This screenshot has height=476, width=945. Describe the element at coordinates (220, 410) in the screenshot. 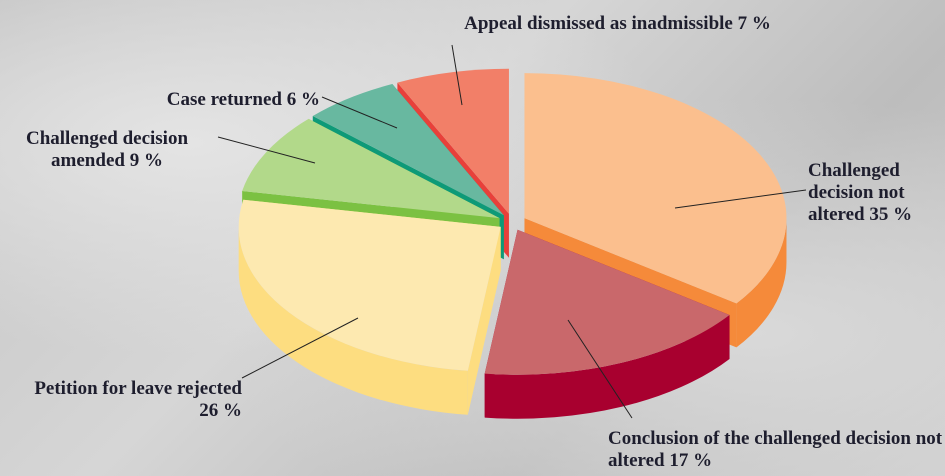

I see `value-label: 26 %` at that location.